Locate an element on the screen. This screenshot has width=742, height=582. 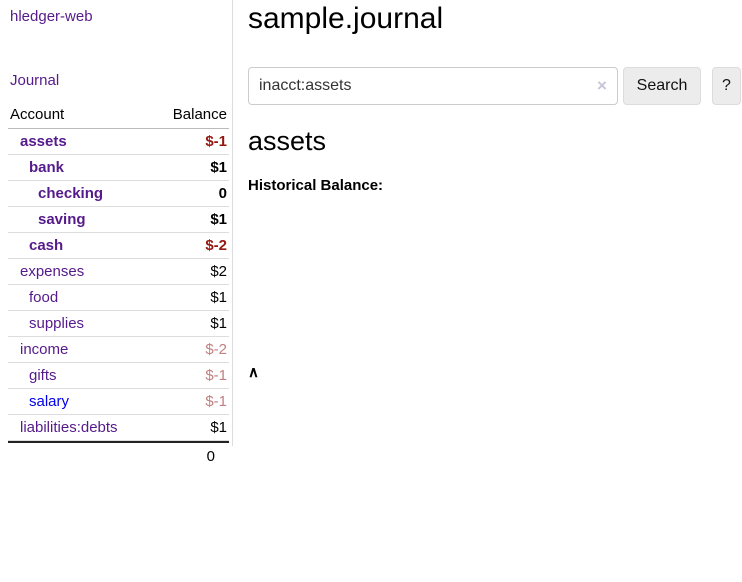
register-header-date: ∧ is located at coordinates (296, 376).